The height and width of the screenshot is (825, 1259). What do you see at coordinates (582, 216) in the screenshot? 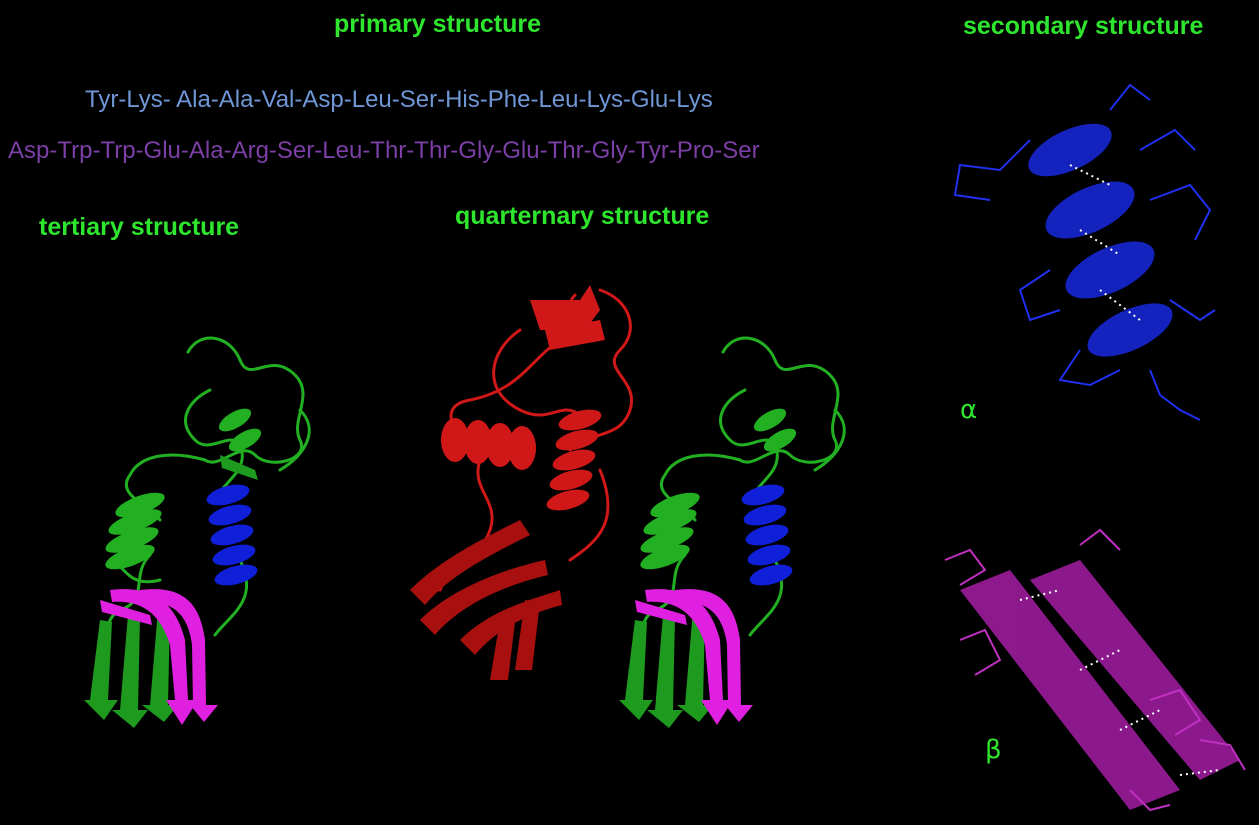
I see `quaternary-structure-label: quarternary structure` at bounding box center [582, 216].